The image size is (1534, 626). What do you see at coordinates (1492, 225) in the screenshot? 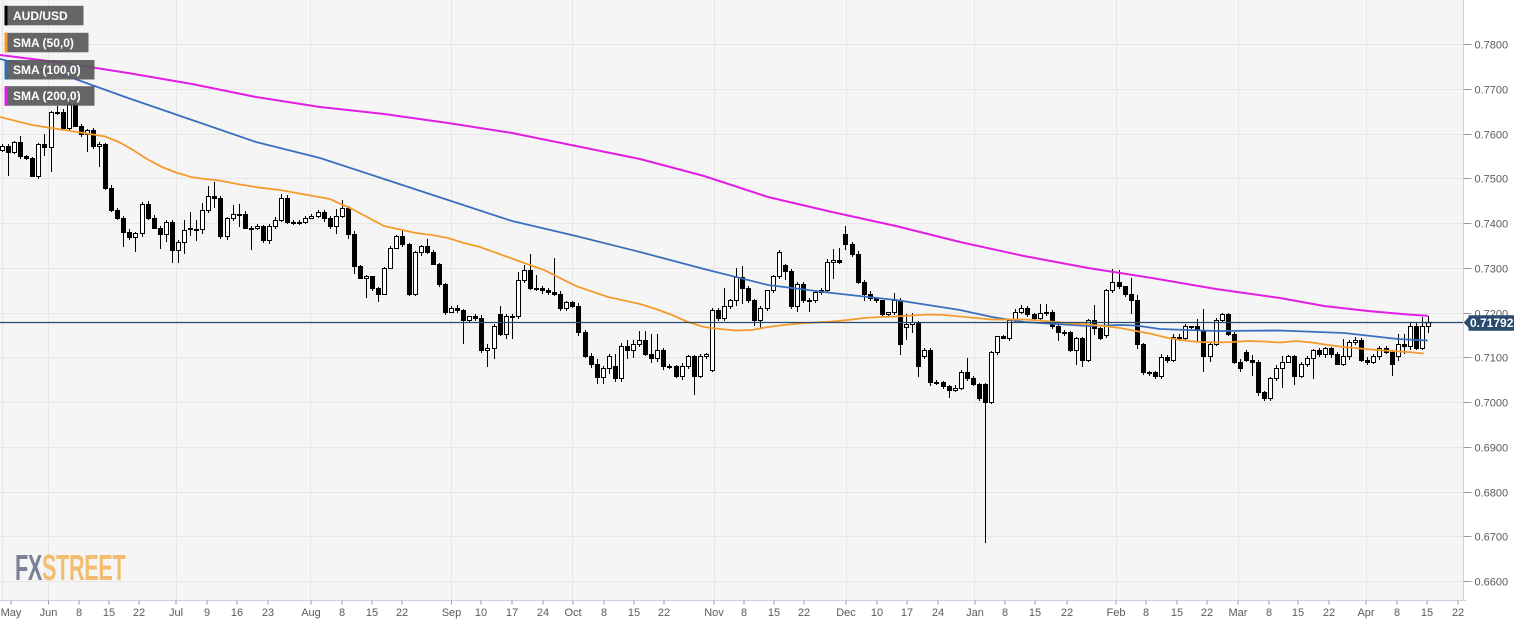
I see `svg-text: 0.7400` at bounding box center [1492, 225].